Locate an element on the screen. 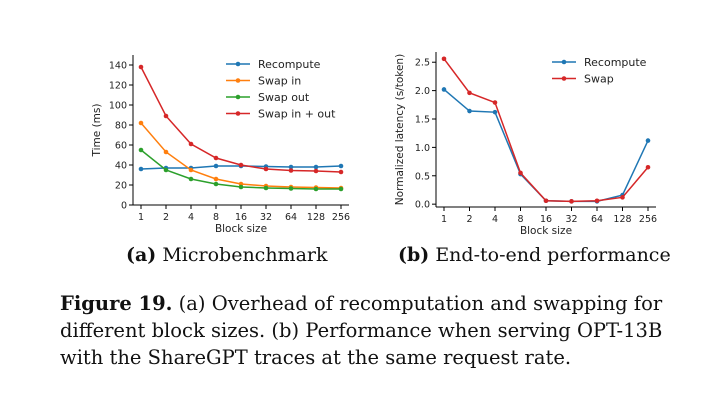 The height and width of the screenshot is (401, 723). y-tick-label: 0.5 is located at coordinates (422, 176).